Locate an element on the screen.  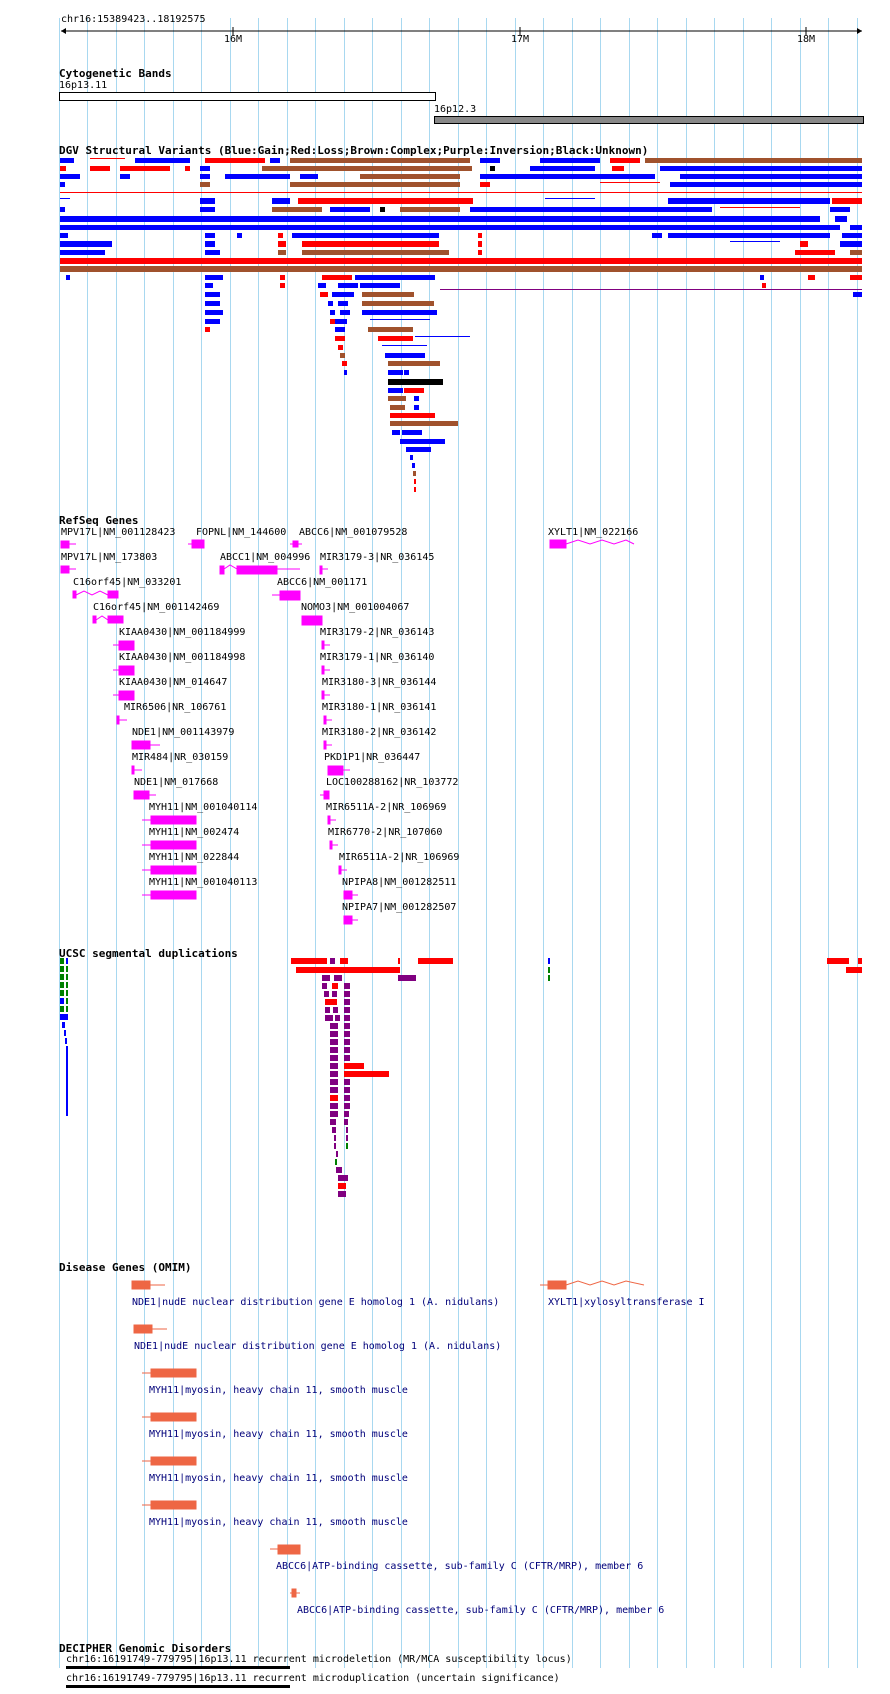
gene-label: MPV17L|NM_001128423 is located at coordinates (118, 532).